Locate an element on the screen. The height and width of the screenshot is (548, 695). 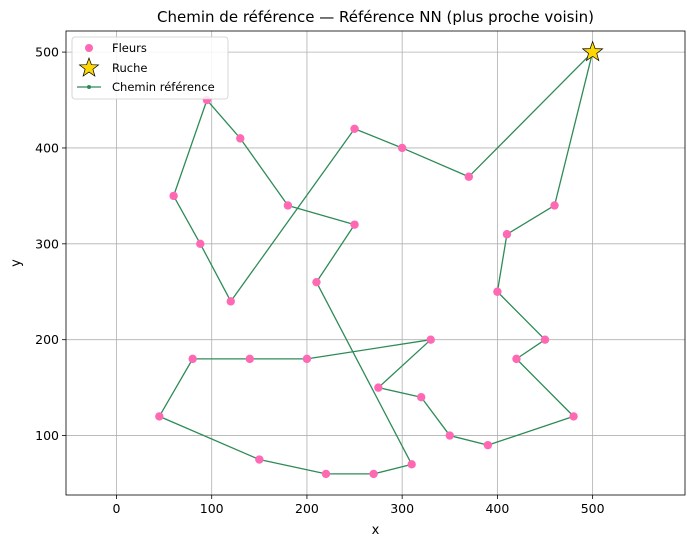
y-tick-label: 100 is located at coordinates (47, 435).